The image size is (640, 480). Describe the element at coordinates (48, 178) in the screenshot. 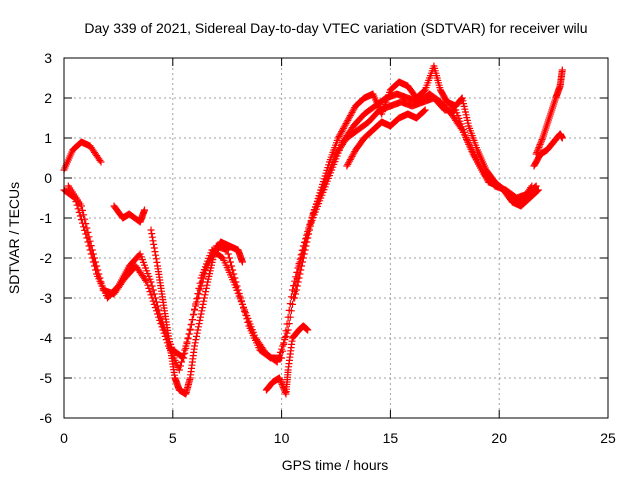

I see `y-tick-label: 0` at that location.